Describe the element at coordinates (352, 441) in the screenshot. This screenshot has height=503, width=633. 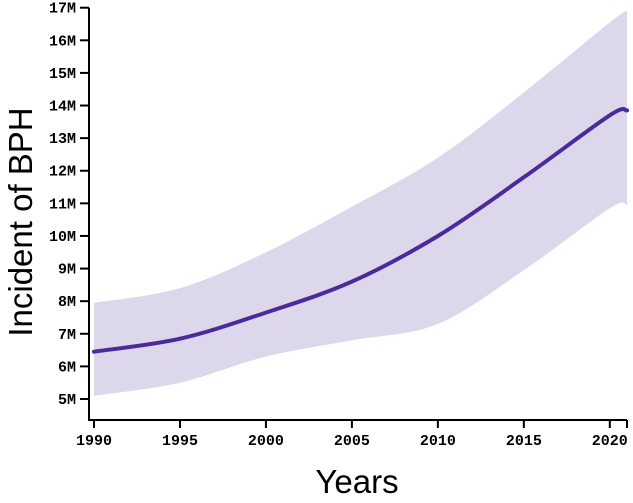
I see `x-tick-label: 2005` at that location.